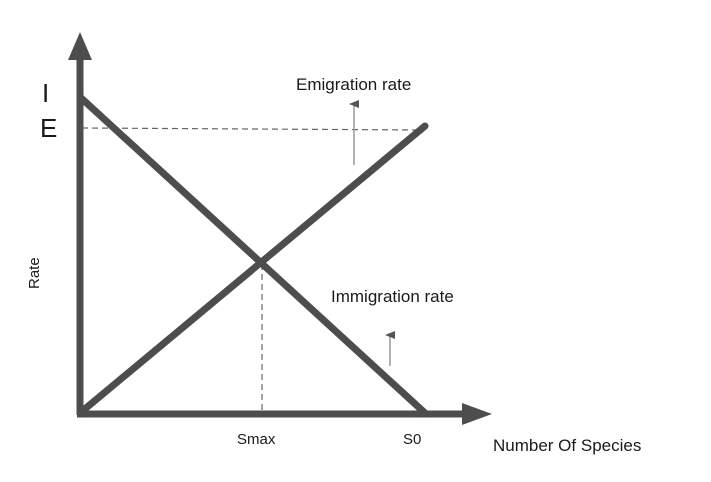  What do you see at coordinates (256, 439) in the screenshot?
I see `smax-label: Smax` at bounding box center [256, 439].